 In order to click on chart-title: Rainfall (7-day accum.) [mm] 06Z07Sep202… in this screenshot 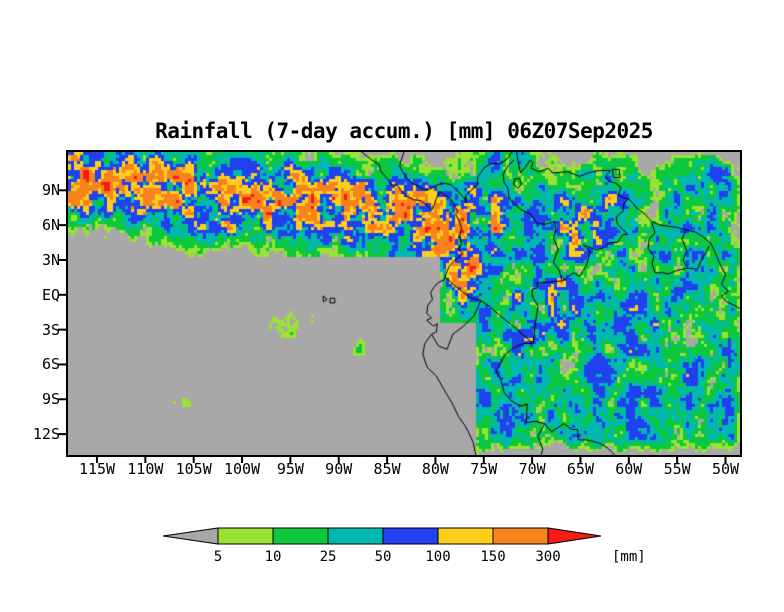, I will do `click(404, 131)`.